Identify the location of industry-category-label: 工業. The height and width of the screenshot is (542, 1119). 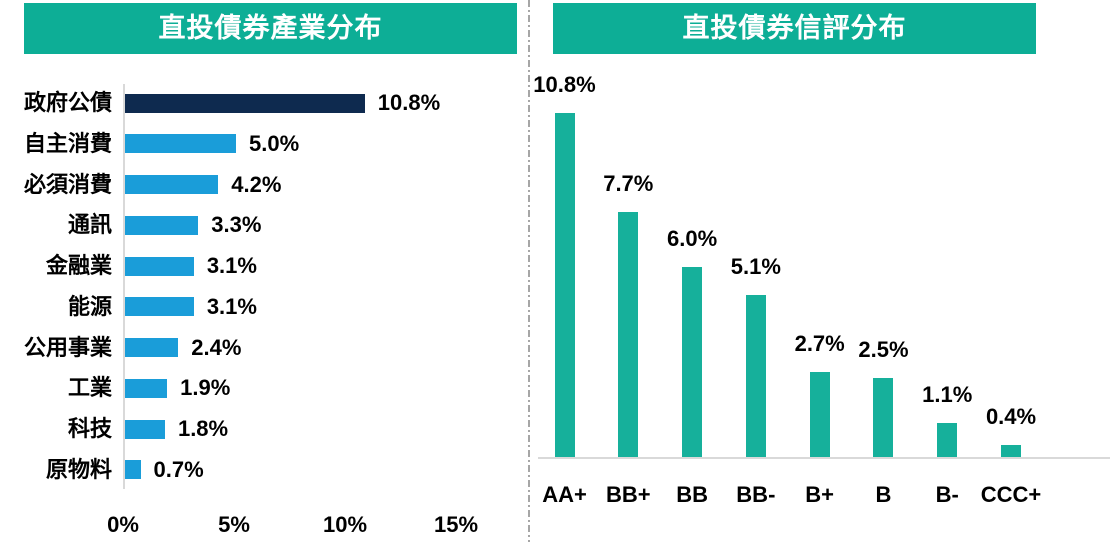
(89, 388).